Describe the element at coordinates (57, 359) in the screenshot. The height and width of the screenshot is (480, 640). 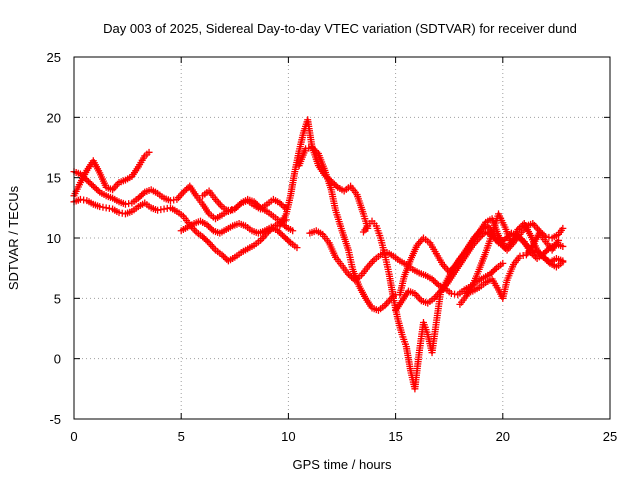
I see `y-tick-label: 0` at that location.